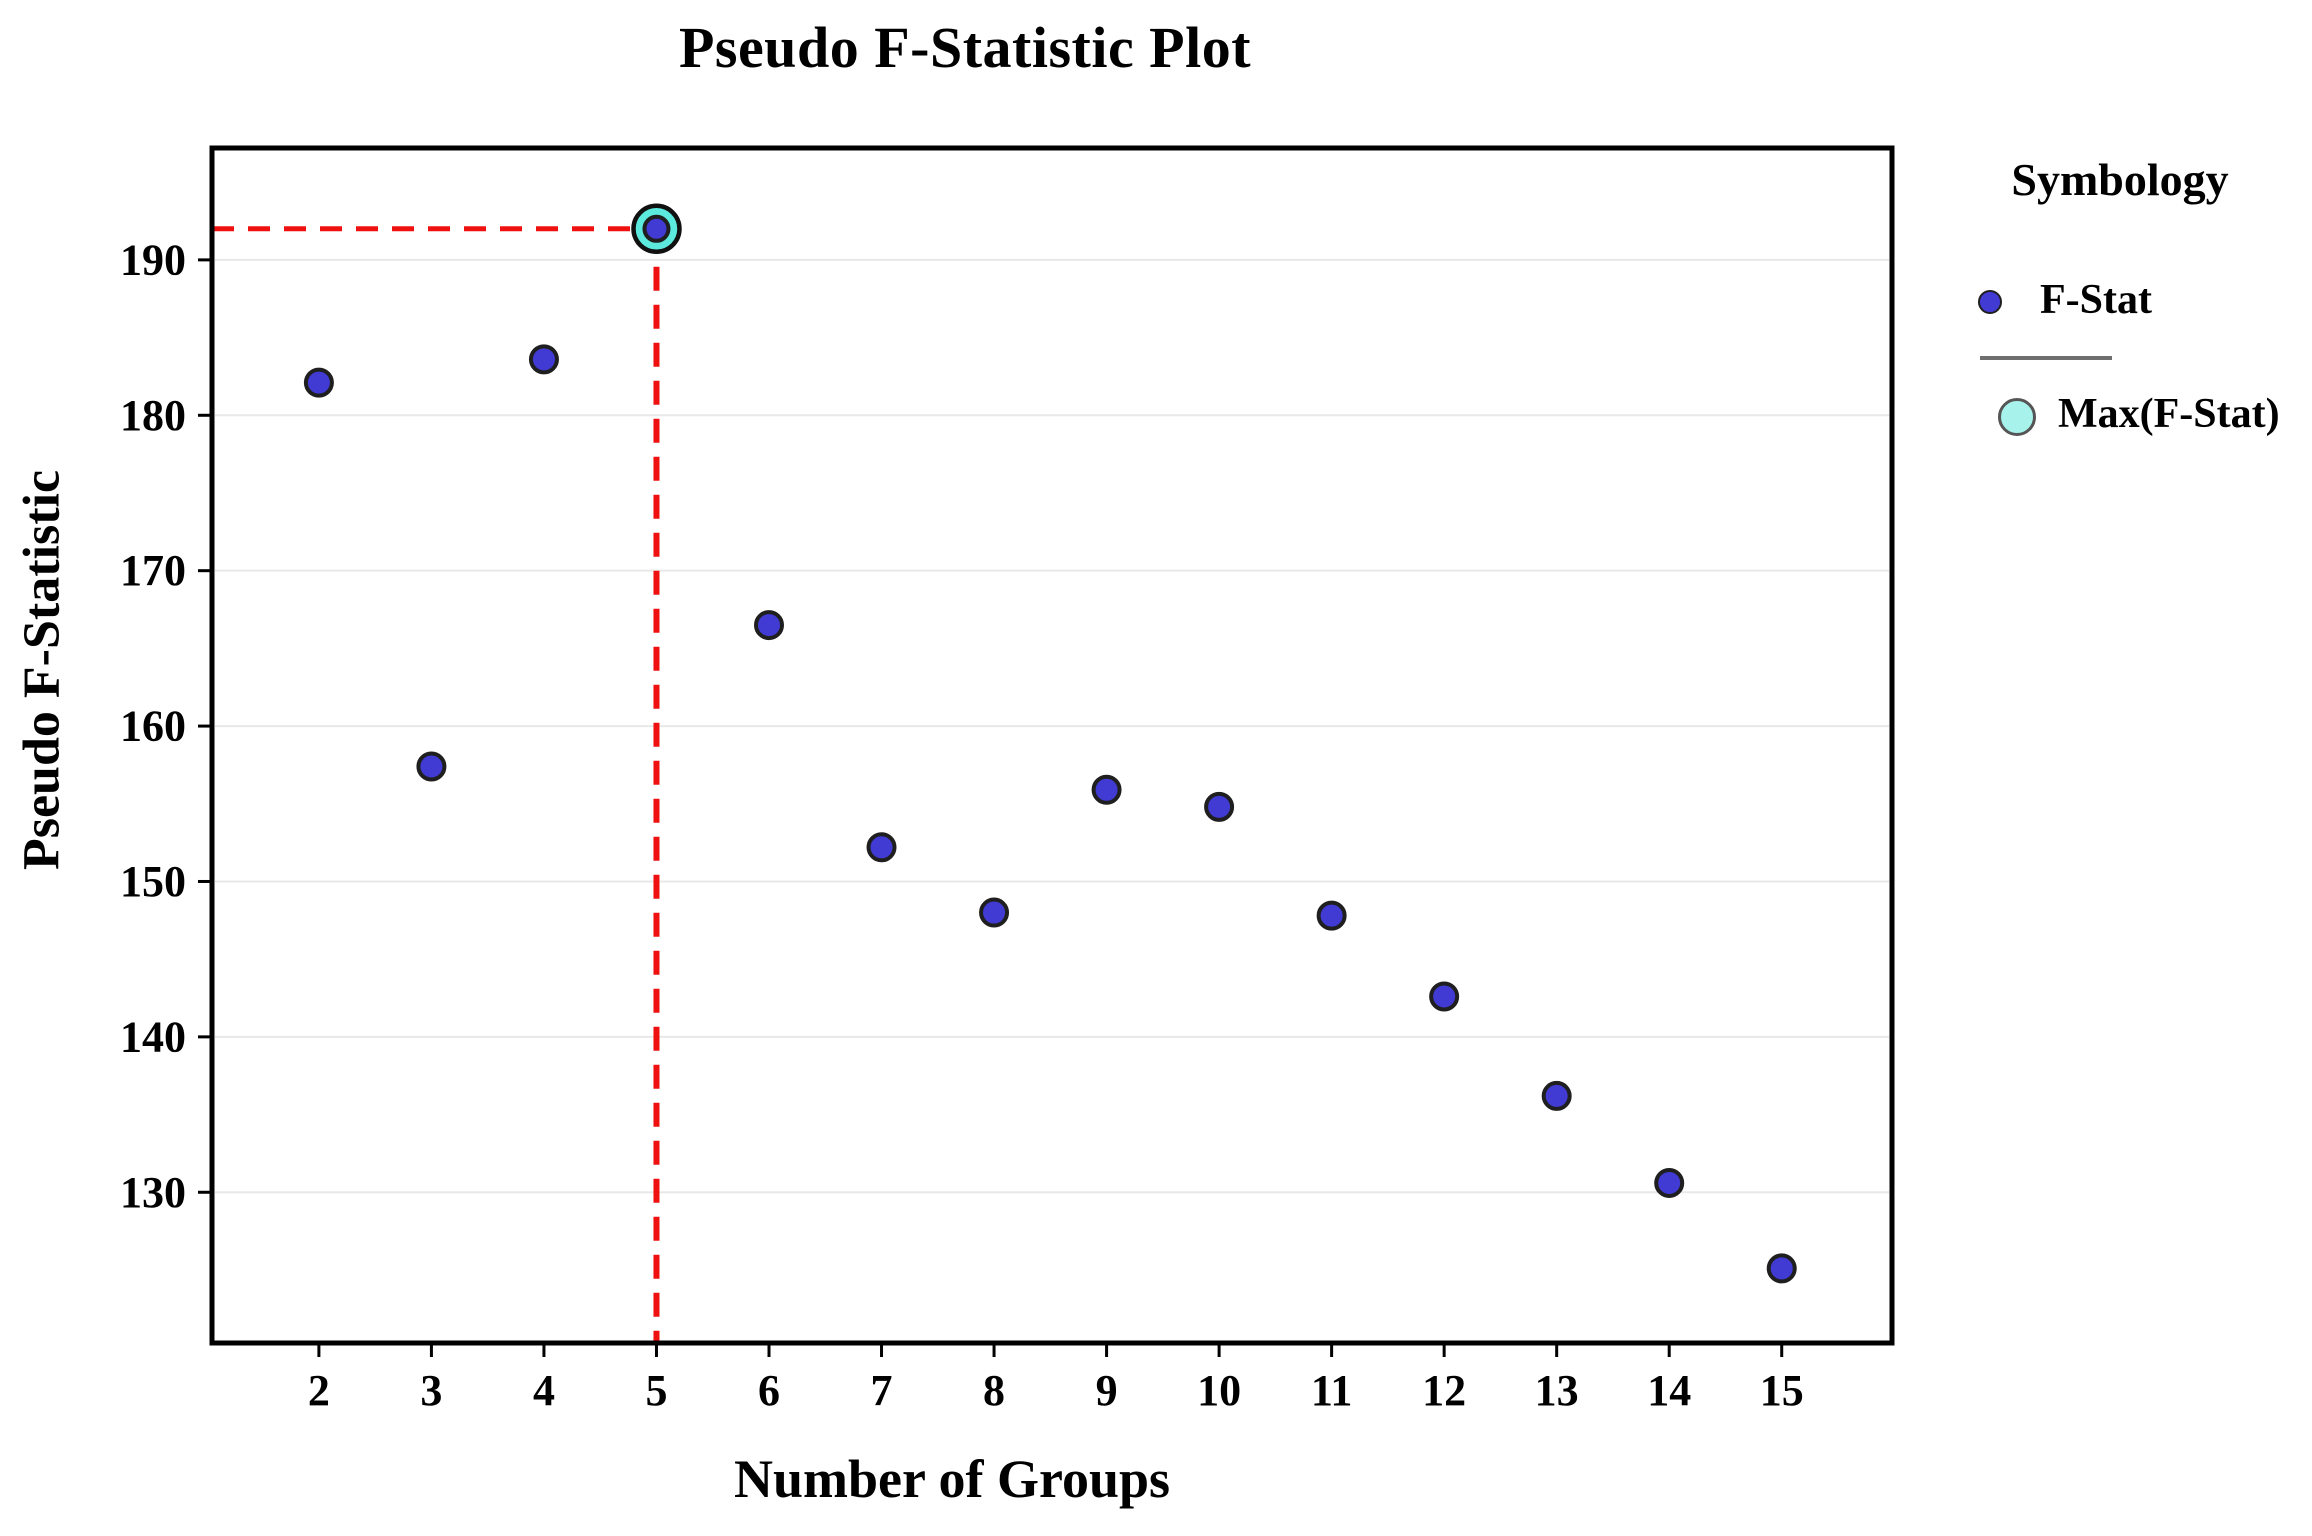  I want to click on legend-item-max-fstat: Max(F-Stat), so click(2169, 414).